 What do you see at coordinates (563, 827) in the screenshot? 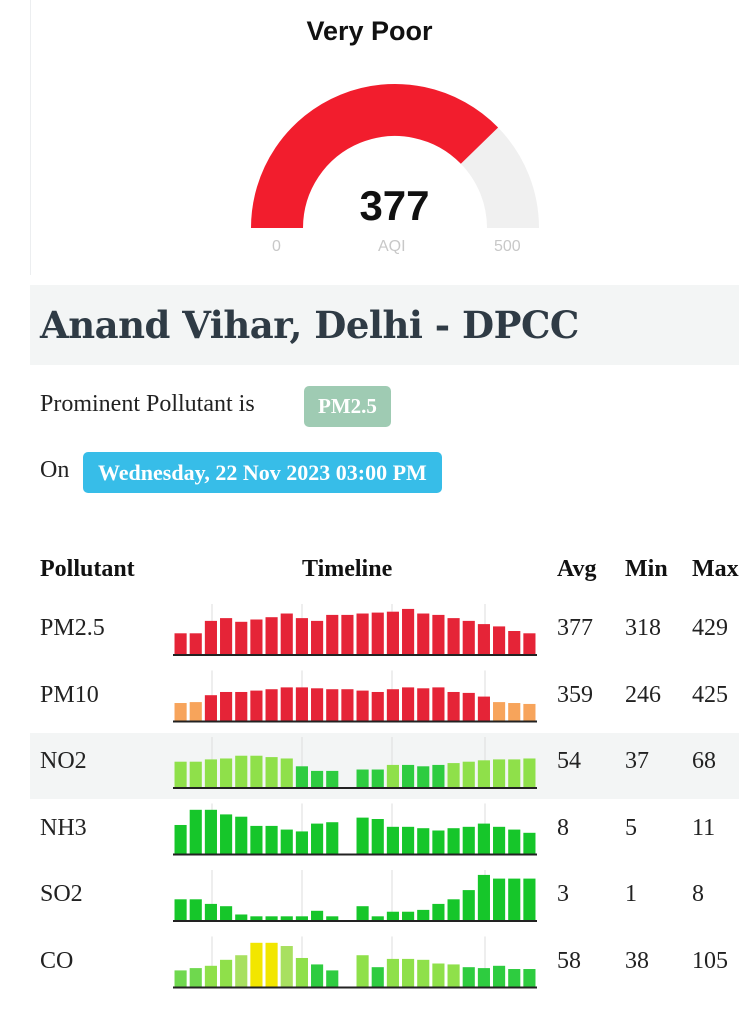
I see `avg-value: 8` at bounding box center [563, 827].